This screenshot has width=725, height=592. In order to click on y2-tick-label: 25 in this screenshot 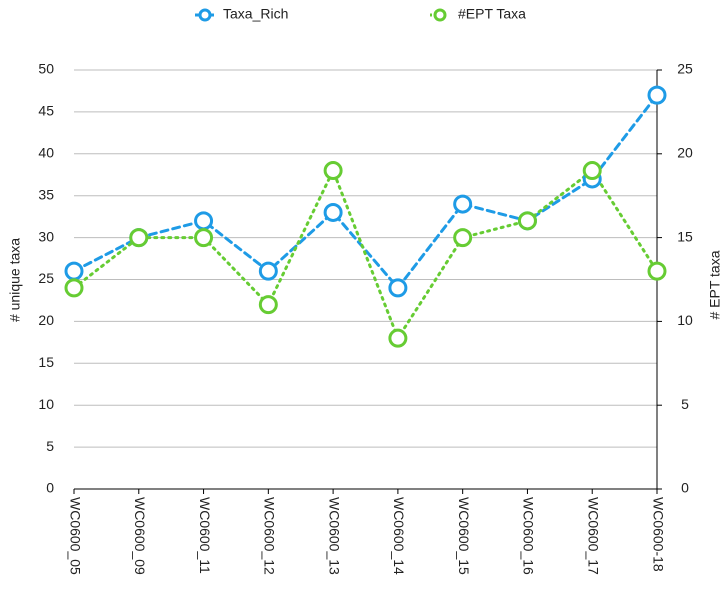, I will do `click(685, 69)`.